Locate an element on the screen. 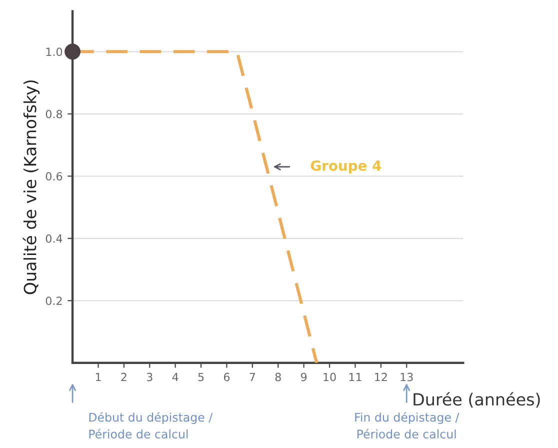  x-tick-label: 1 is located at coordinates (98, 377).